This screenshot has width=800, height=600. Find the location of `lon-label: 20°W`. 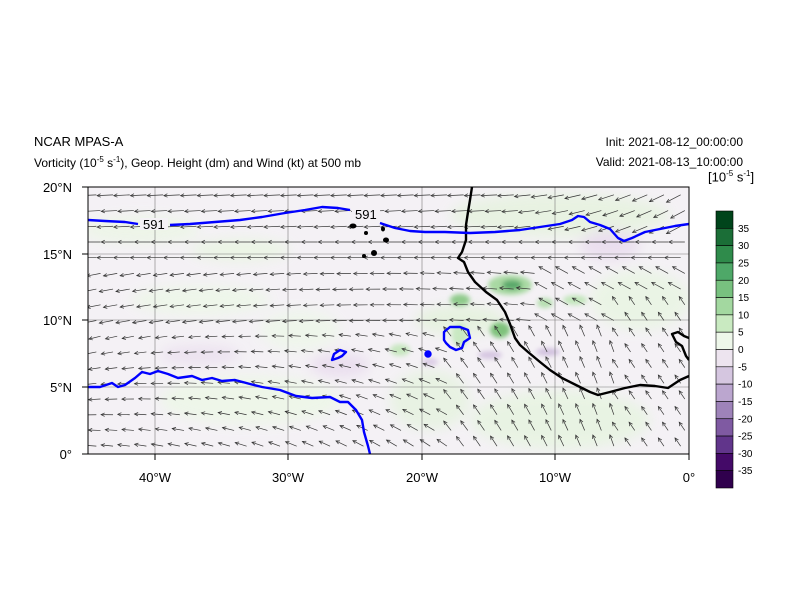

lon-label: 20°W is located at coordinates (422, 477).